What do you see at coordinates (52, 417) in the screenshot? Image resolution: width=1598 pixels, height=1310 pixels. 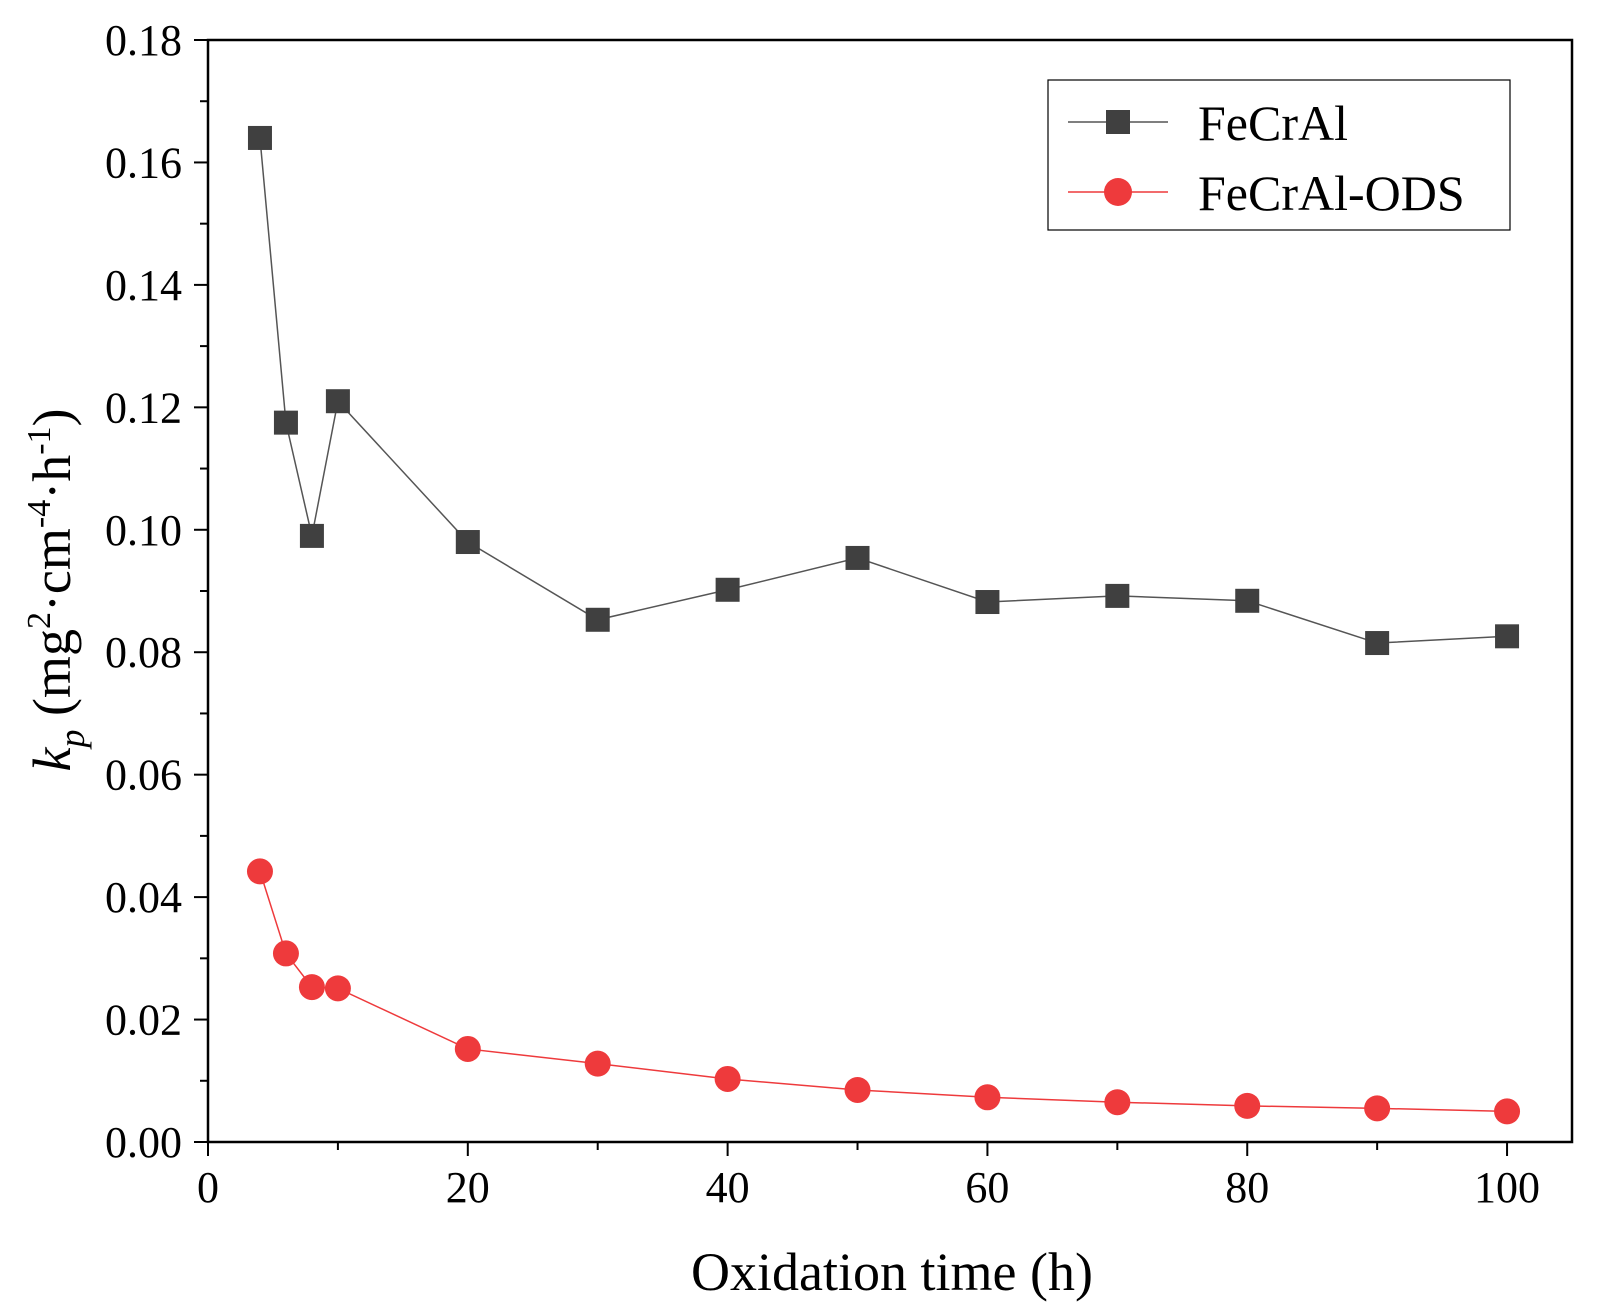 I see `y-axis-unit-close: )` at bounding box center [52, 417].